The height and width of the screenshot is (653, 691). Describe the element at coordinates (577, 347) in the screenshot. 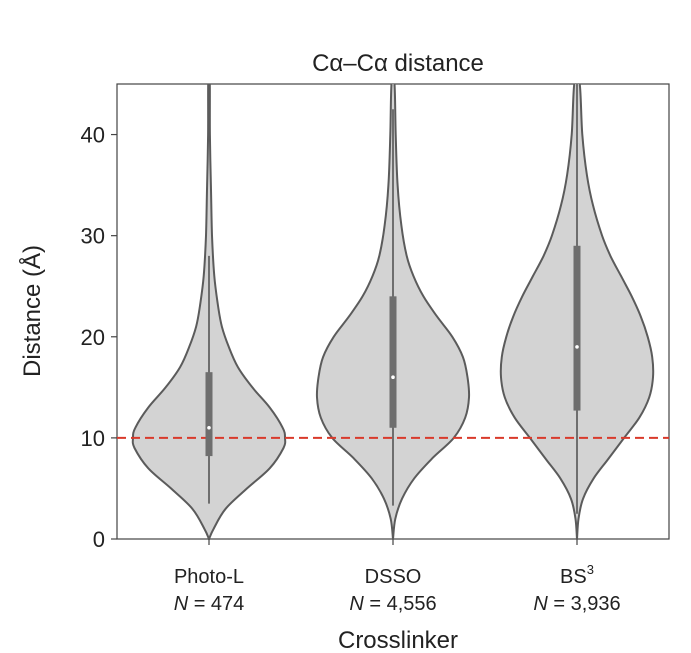

I see `median-dot-bs` at that location.